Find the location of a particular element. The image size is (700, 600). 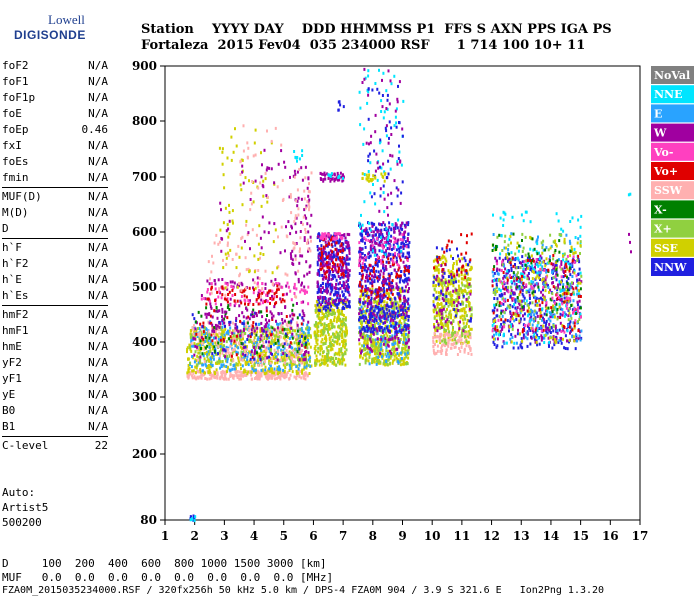

param-value: N/A is located at coordinates (98, 113).